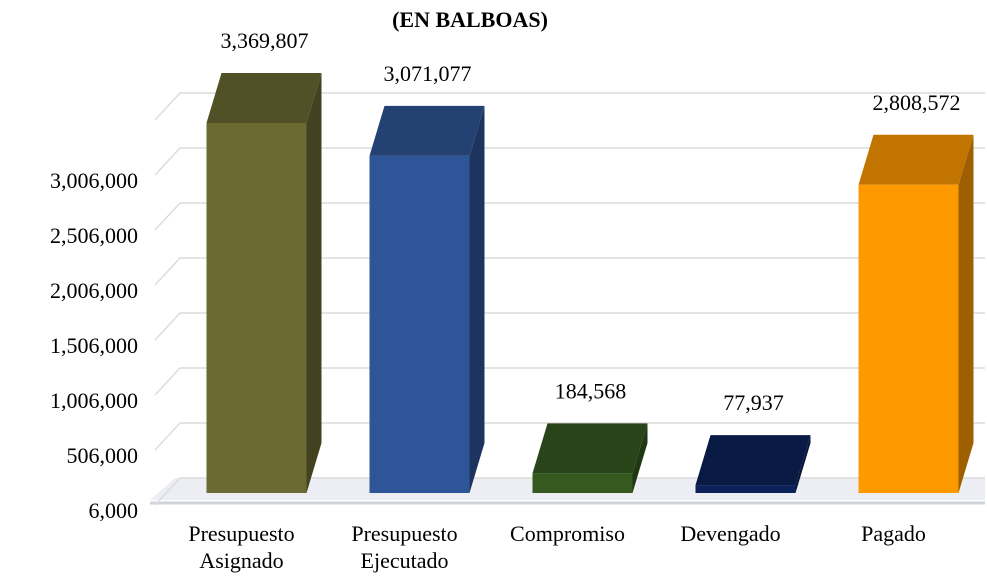  Describe the element at coordinates (94, 400) in the screenshot. I see `y-tick-label: 1,006,000` at that location.